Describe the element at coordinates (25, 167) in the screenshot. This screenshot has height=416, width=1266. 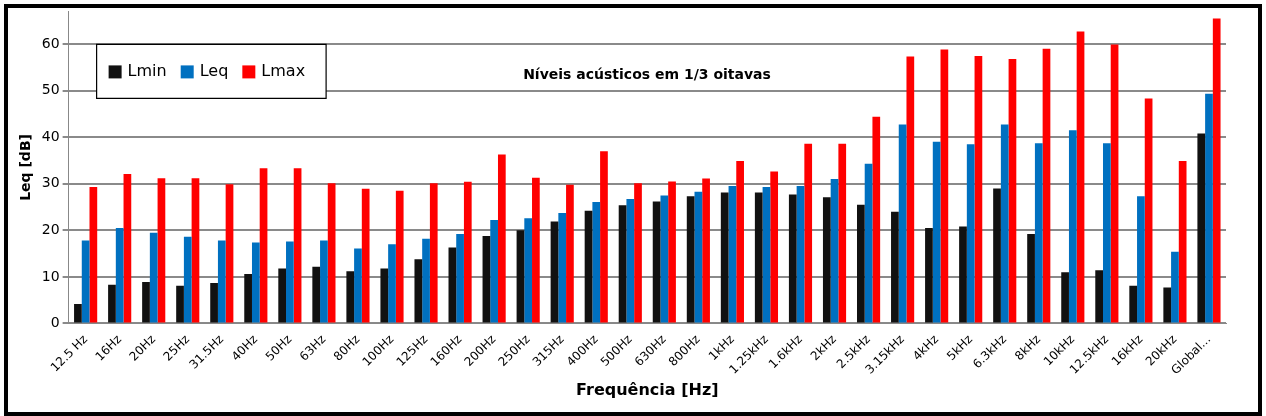
I see `y-axis-title: Leq [dB]` at that location.